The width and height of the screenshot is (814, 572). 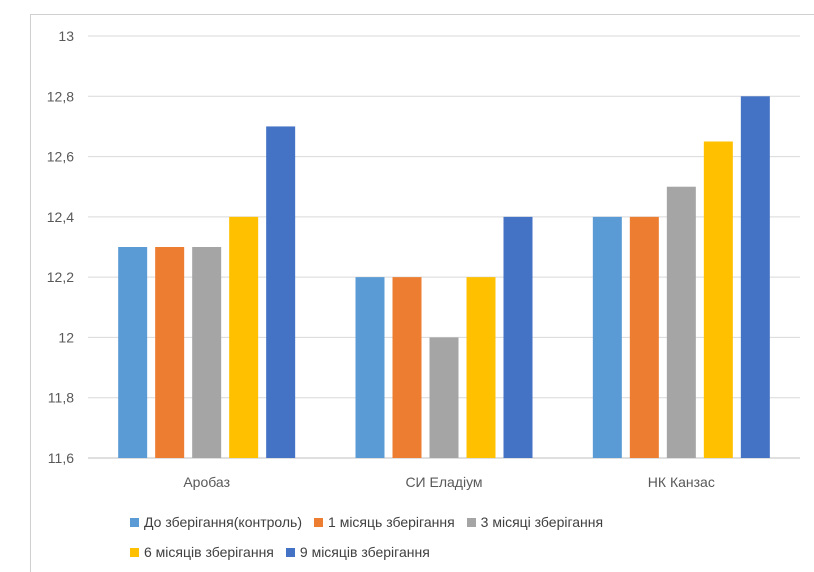 I want to click on x-axis-categories: Аробаз СИ Еладіум НК Канзас, so click(x=449, y=482).